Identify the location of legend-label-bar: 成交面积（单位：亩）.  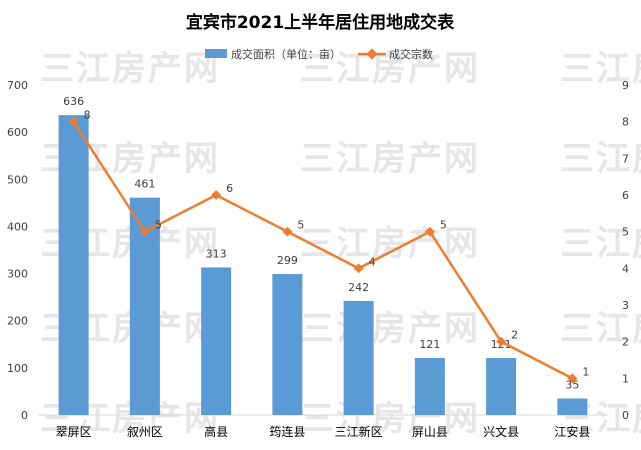
(286, 54).